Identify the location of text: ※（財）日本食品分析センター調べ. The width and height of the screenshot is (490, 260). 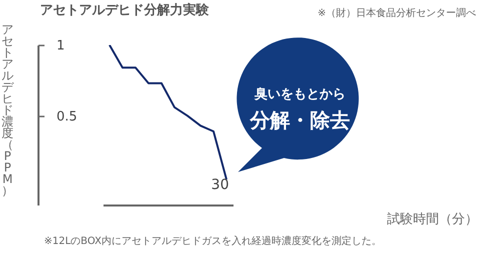
(397, 13).